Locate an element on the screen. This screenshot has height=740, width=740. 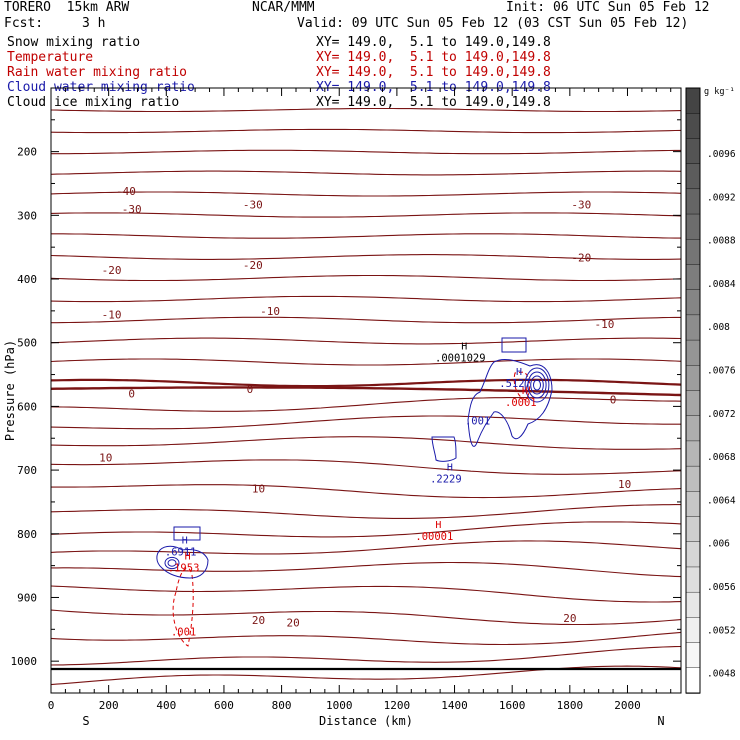
colorbar-tick-label: .0076 is located at coordinates (721, 371).